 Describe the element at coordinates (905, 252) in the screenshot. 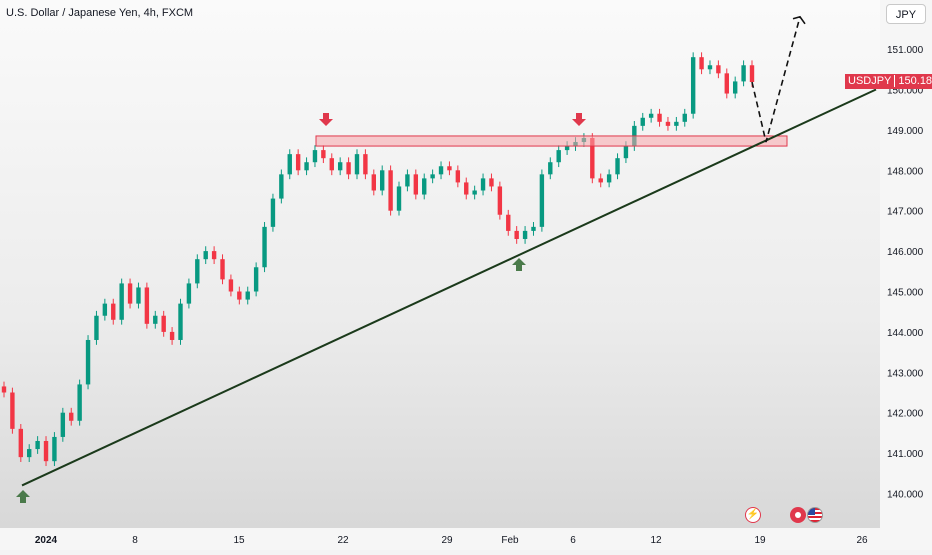

I see `y-tick-label: 146.000` at that location.